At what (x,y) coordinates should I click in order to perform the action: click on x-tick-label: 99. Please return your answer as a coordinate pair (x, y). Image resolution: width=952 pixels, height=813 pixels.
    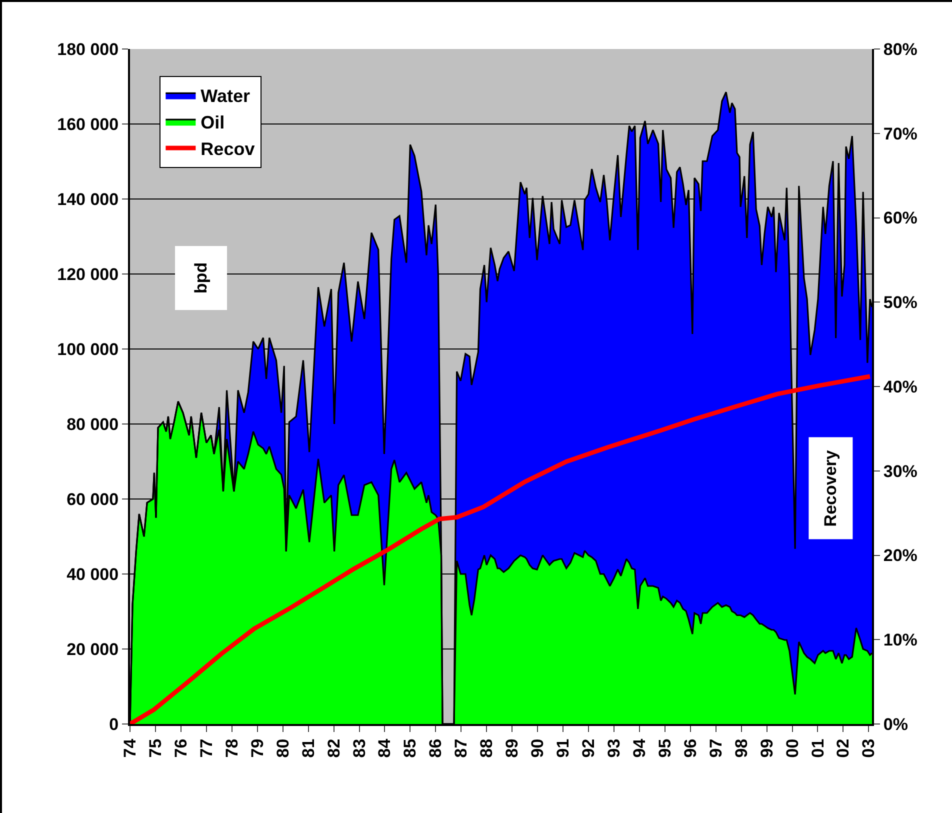
    Looking at the image, I should click on (766, 748).